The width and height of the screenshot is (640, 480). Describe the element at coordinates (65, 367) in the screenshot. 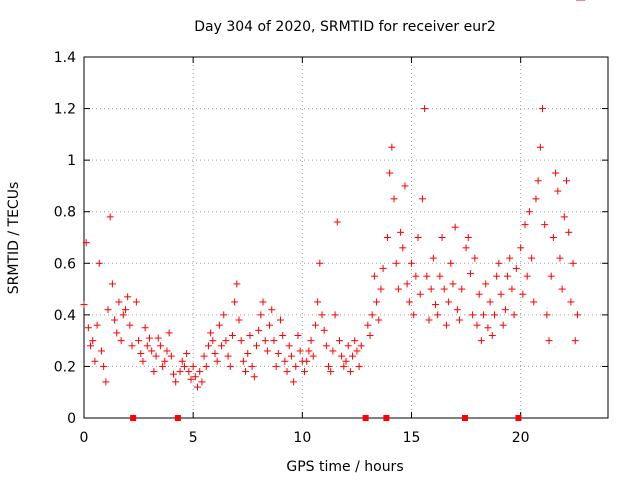

I see `y-tick-label: 0.2` at that location.